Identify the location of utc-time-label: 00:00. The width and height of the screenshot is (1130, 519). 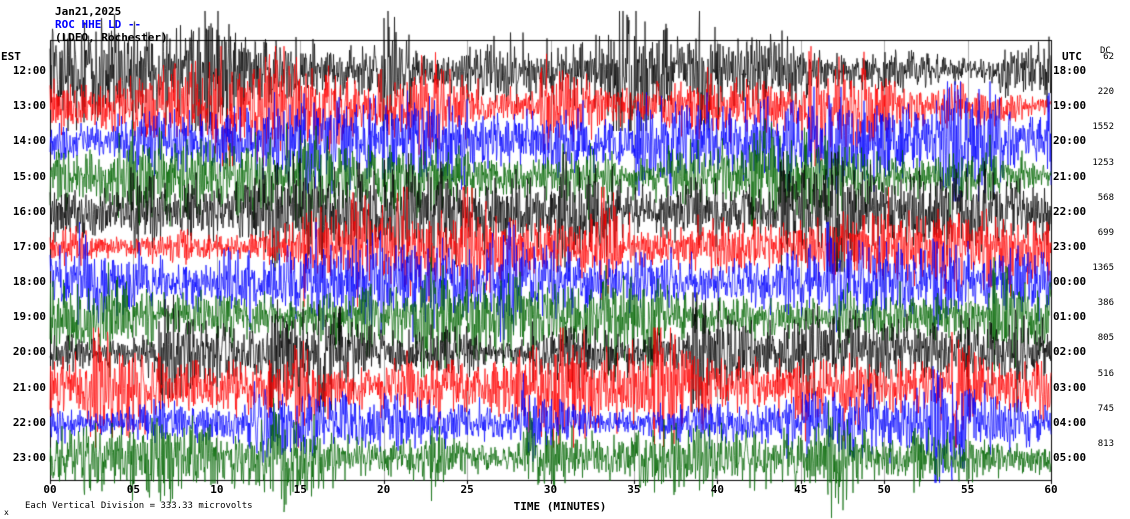
(1070, 282).